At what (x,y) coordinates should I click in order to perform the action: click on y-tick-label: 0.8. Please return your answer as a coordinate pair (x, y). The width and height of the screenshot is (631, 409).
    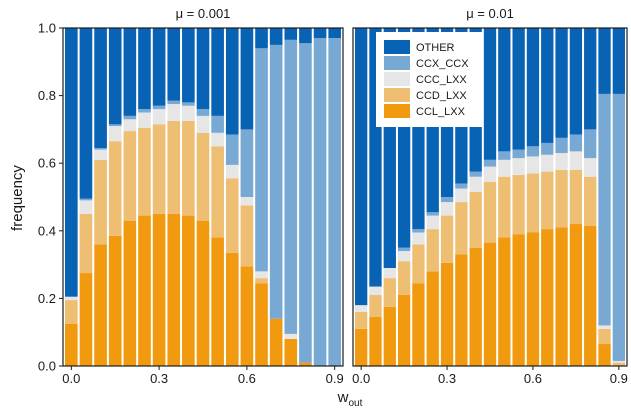
    Looking at the image, I should click on (47, 95).